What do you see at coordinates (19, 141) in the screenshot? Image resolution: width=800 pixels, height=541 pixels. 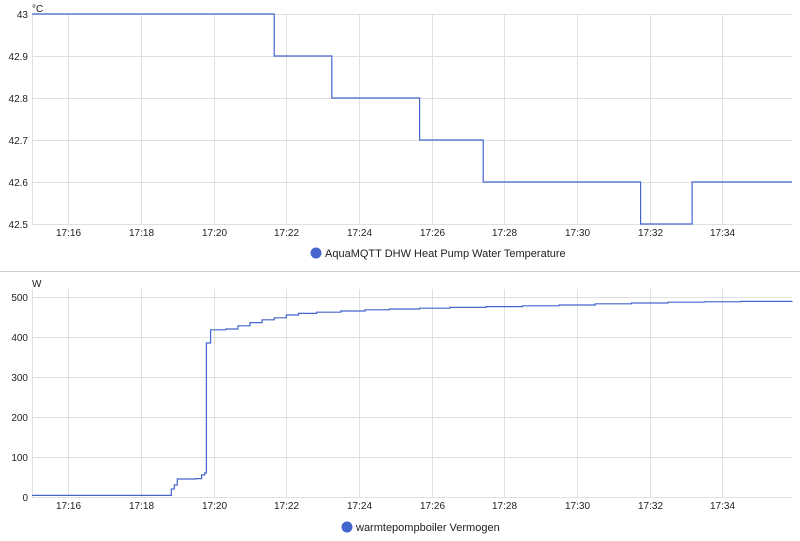 I see `temperature-y-tick-label: 42.7` at bounding box center [19, 141].